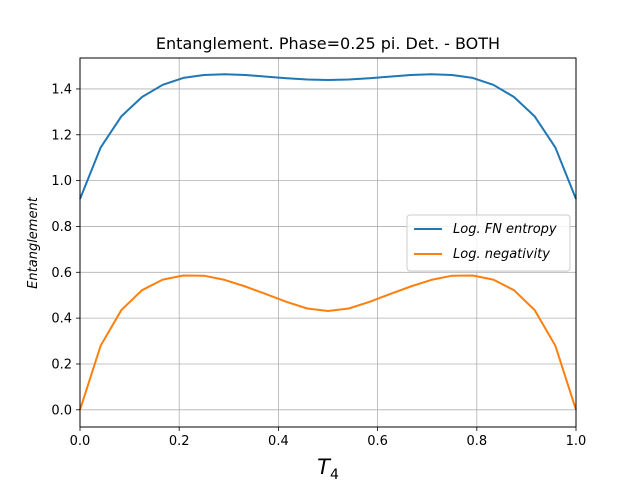  Describe the element at coordinates (61, 364) in the screenshot. I see `y-tick-label: 0.2` at that location.